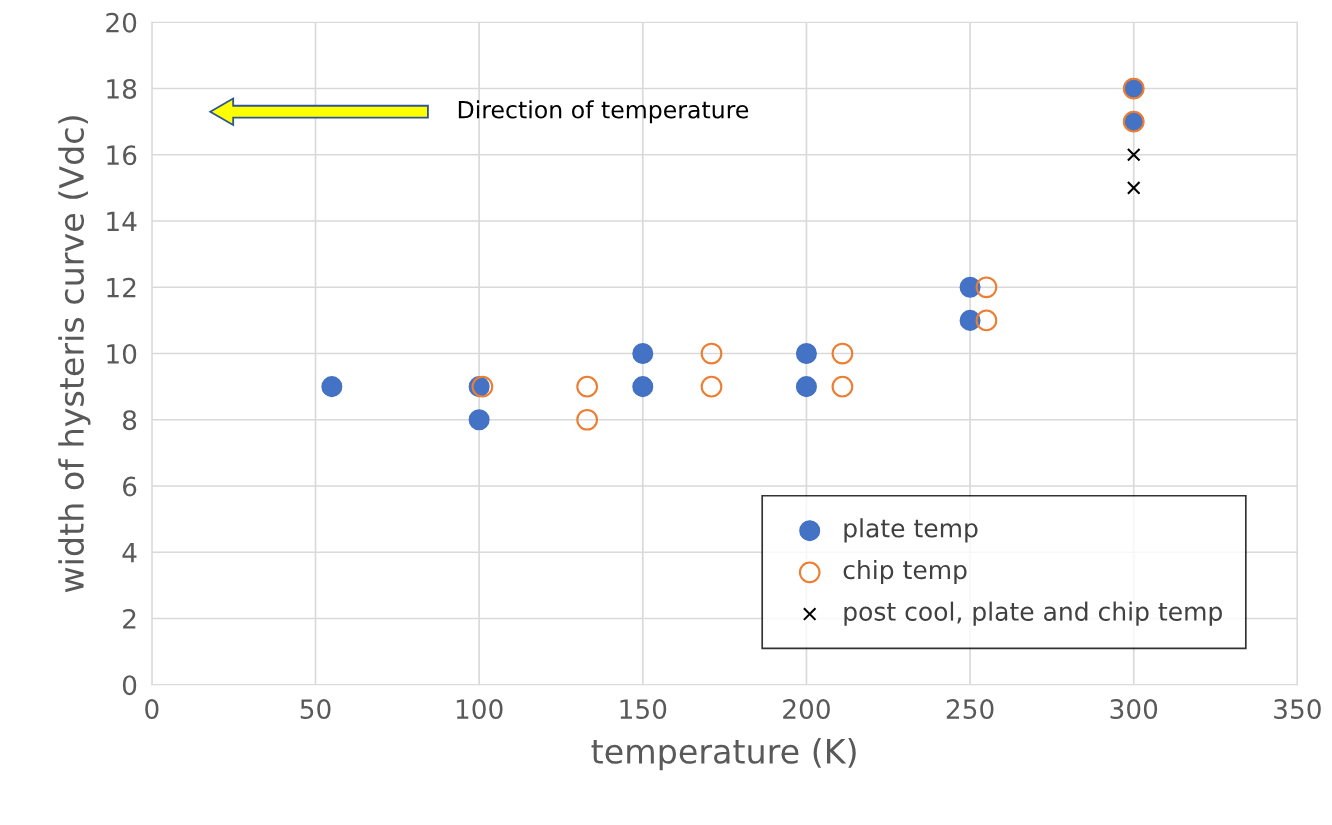 The width and height of the screenshot is (1332, 825). Describe the element at coordinates (129, 420) in the screenshot. I see `y-tick-label: 8` at that location.